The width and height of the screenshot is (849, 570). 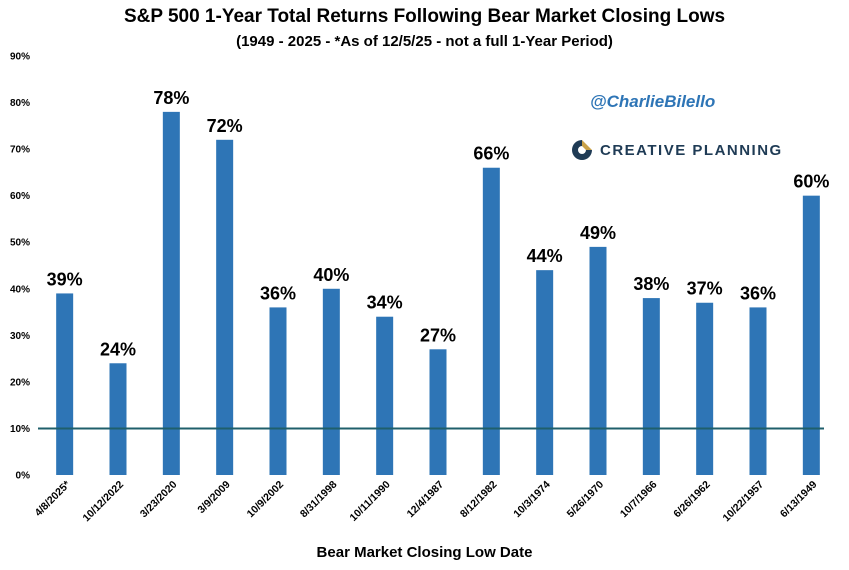 I want to click on data-label: 49%, so click(x=598, y=233).